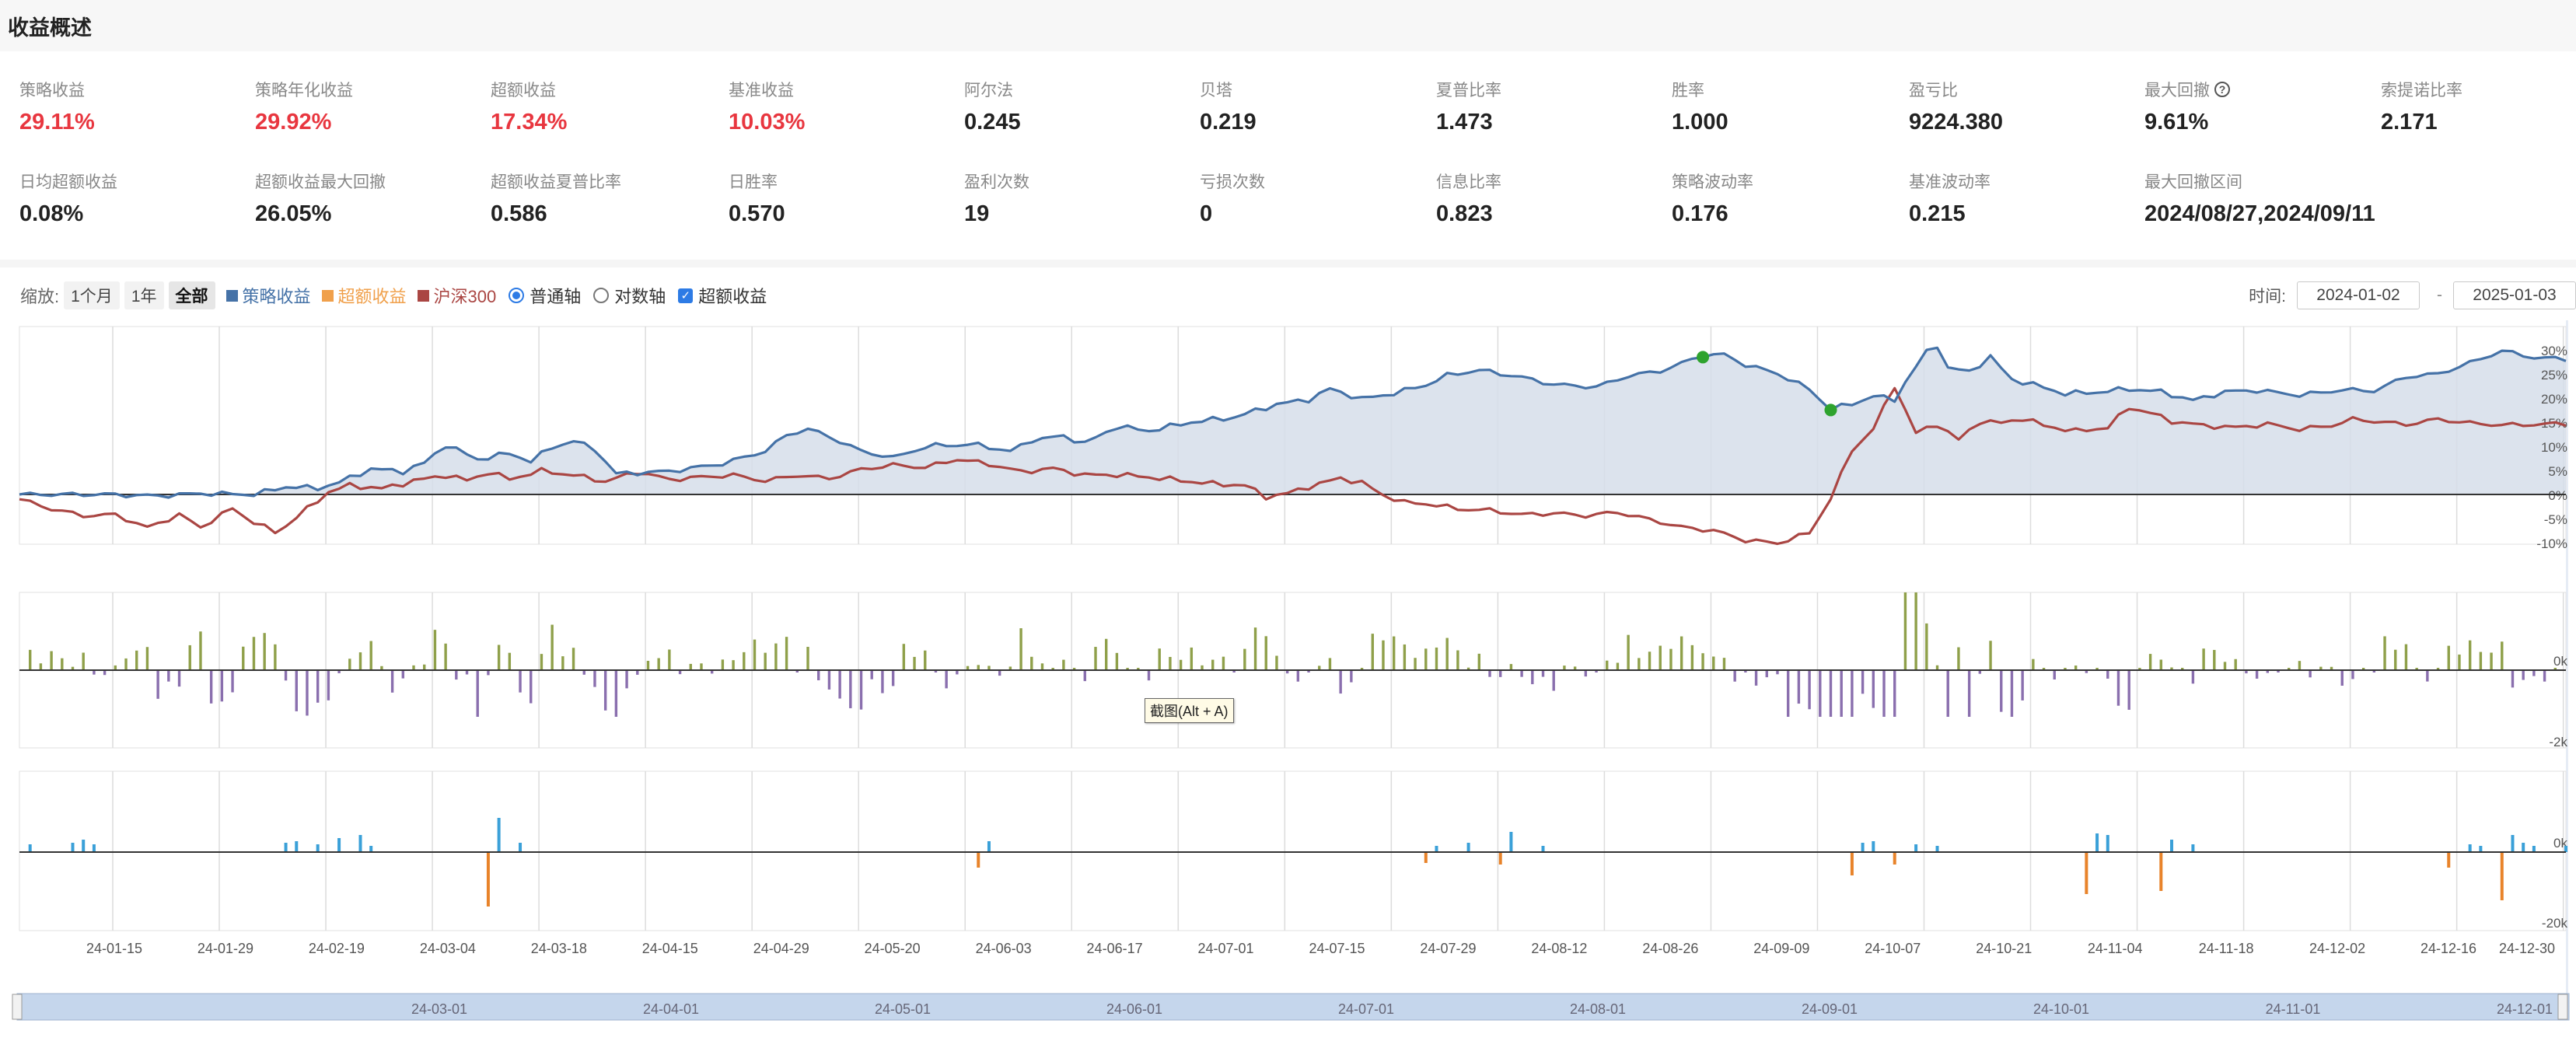 This screenshot has width=2576, height=1041. Describe the element at coordinates (686, 295) in the screenshot. I see `excess-return-checkbox: ✓` at that location.